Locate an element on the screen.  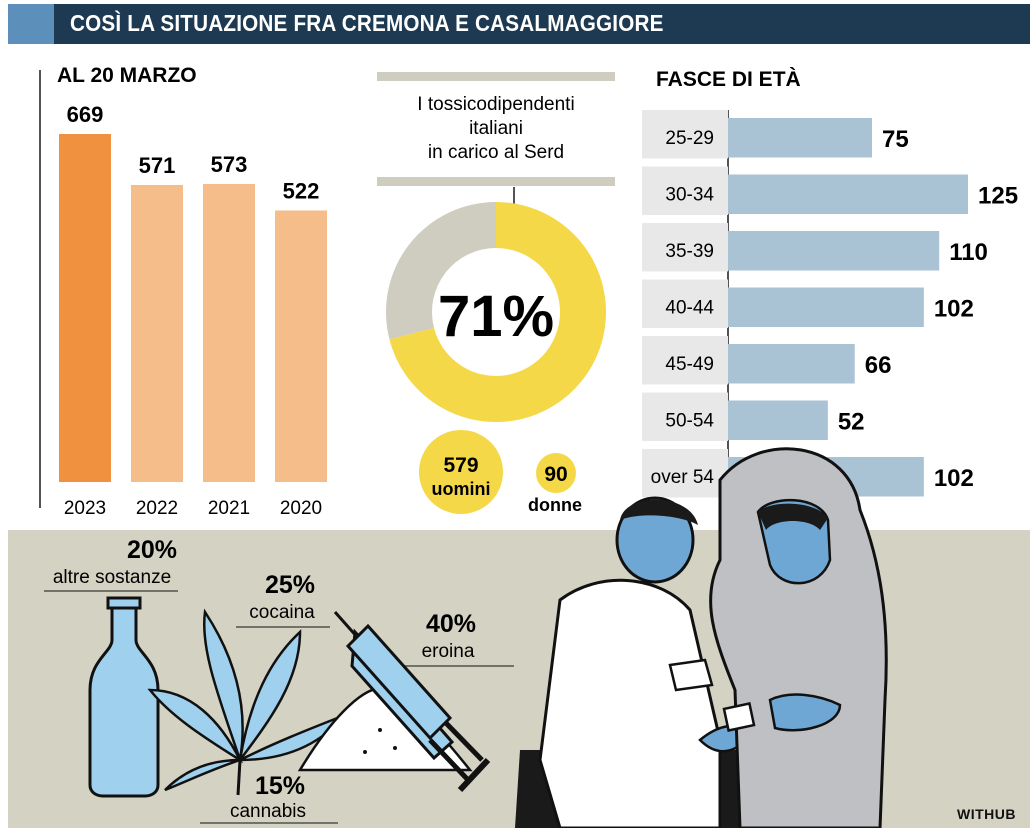
men-badge is located at coordinates (461, 472).